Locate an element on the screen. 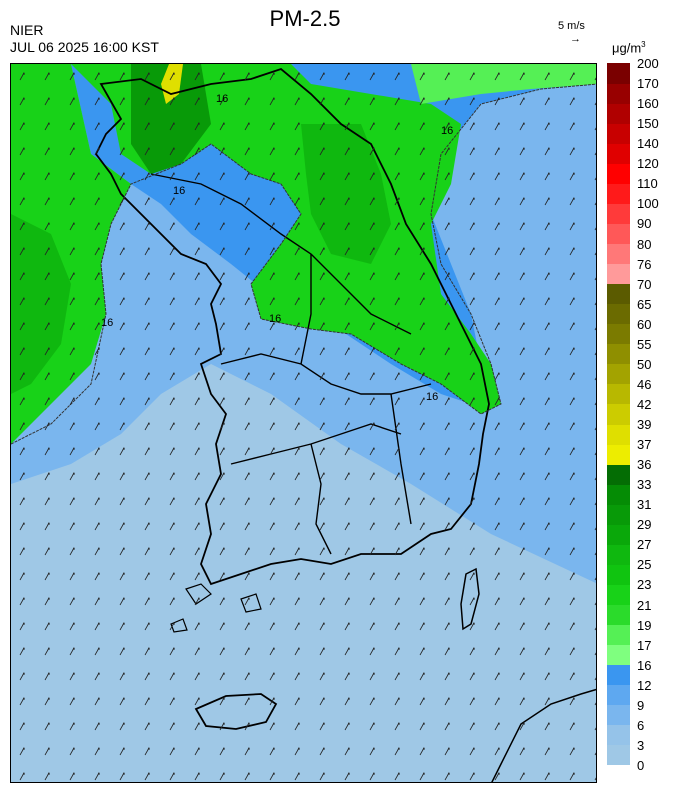 The image size is (673, 795). color-legend-label: 140 is located at coordinates (648, 144).